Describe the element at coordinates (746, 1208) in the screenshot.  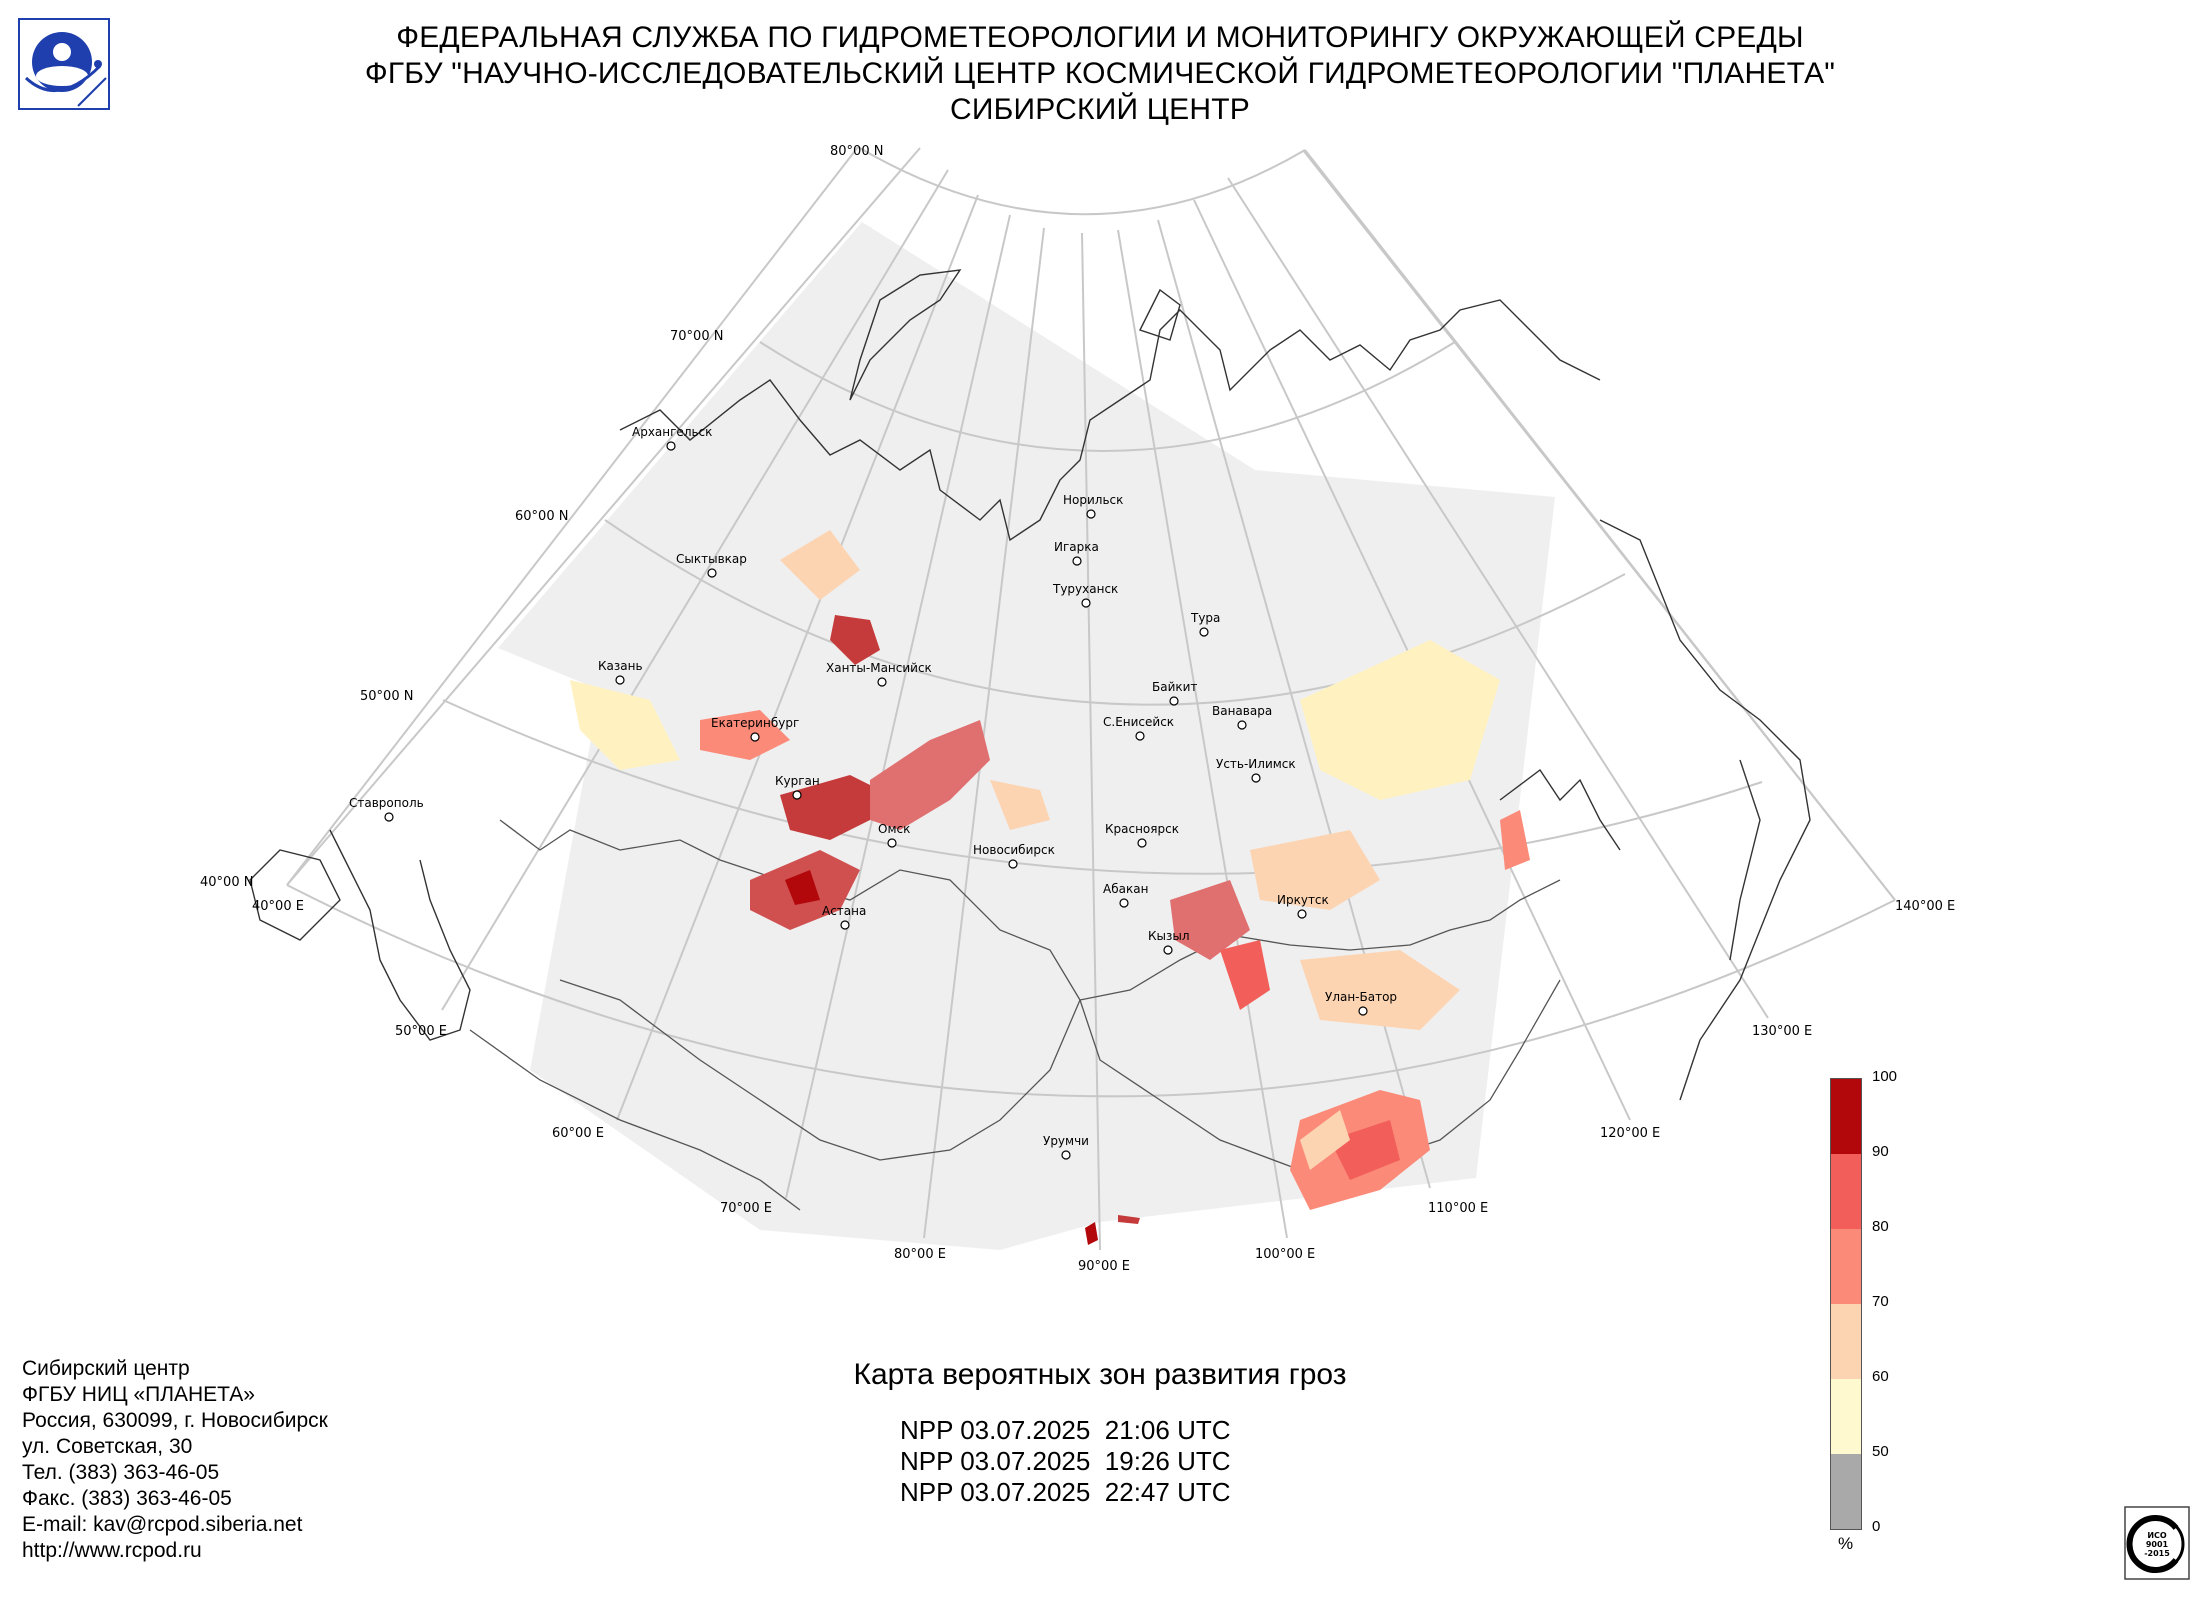
I see `lon-label-70: 70°00 E` at that location.